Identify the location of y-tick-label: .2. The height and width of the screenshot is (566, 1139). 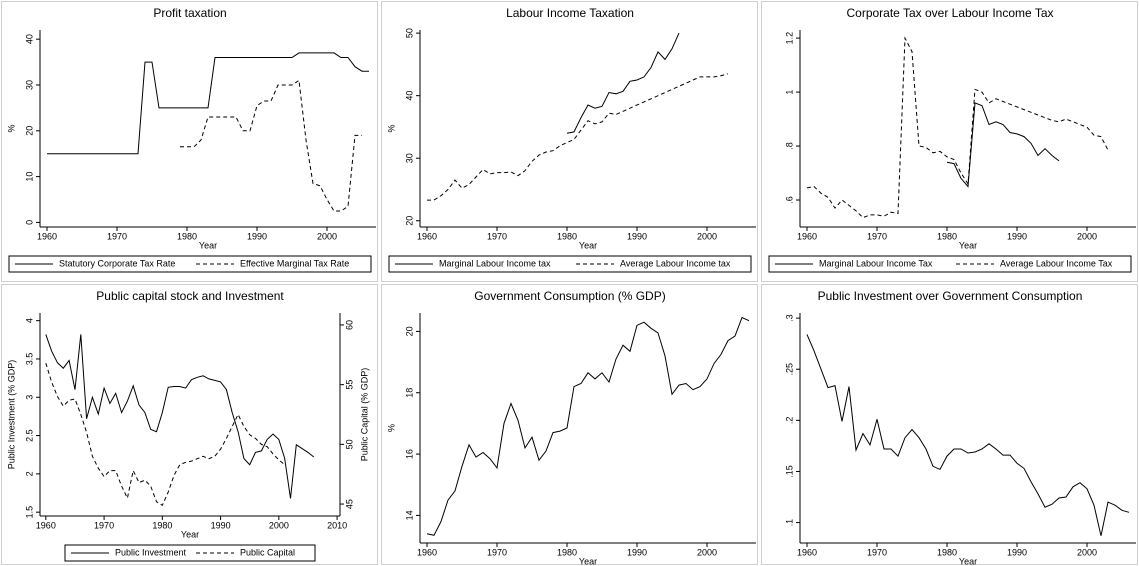
(789, 421).